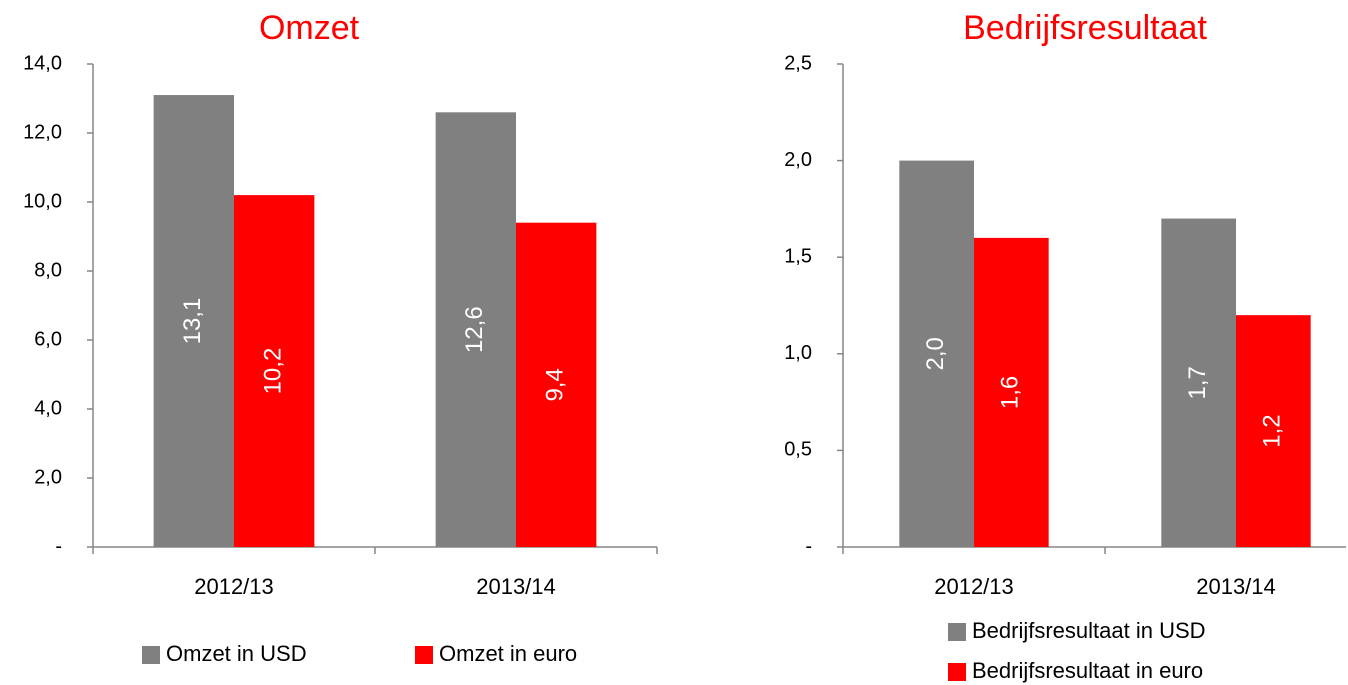  What do you see at coordinates (798, 353) in the screenshot?
I see `y-tick-label: 1,0` at bounding box center [798, 353].